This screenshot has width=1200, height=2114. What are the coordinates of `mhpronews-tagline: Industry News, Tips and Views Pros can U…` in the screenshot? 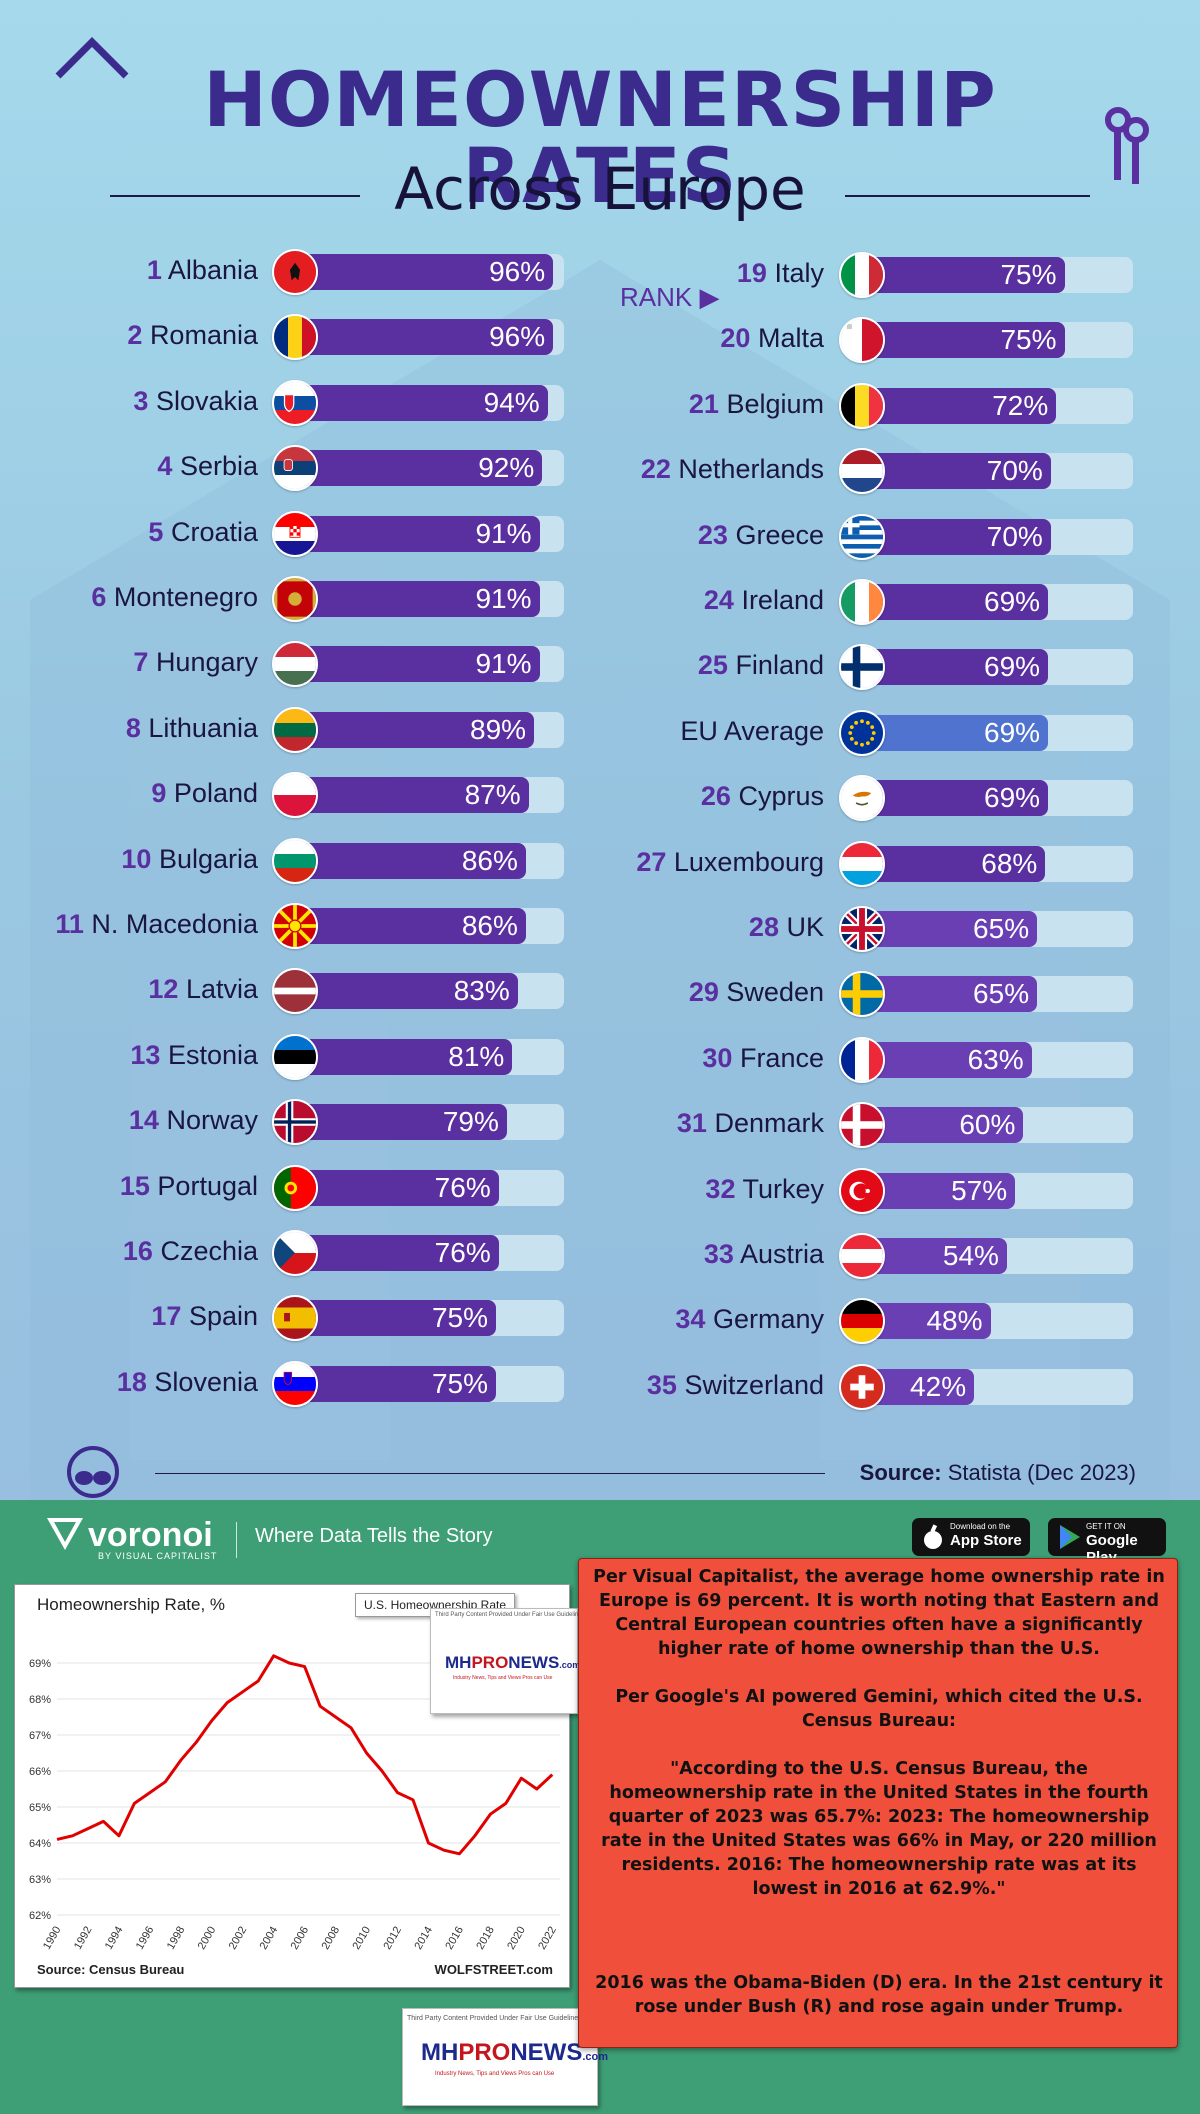 It's located at (503, 1678).